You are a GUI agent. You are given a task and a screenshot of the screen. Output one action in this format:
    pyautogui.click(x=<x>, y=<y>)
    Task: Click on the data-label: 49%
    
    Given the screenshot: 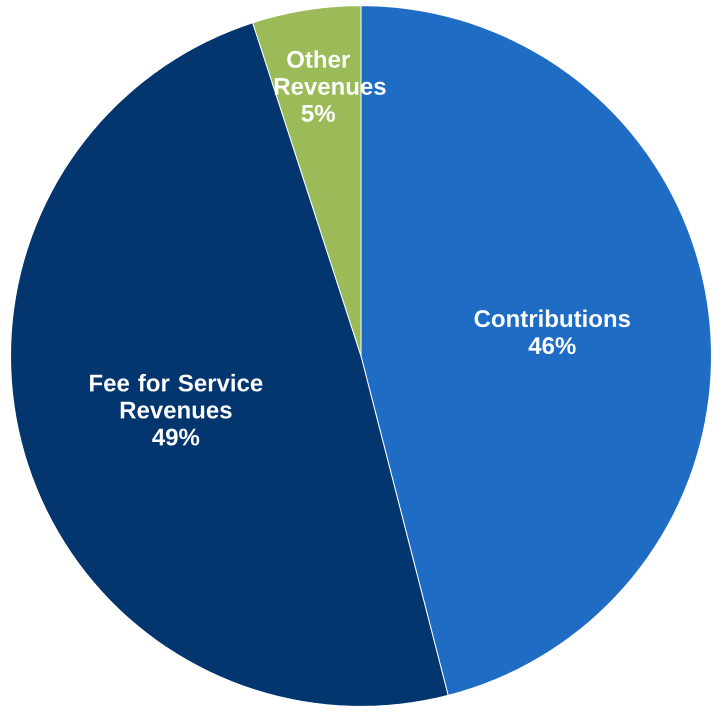 What is the action you would take?
    pyautogui.click(x=176, y=437)
    